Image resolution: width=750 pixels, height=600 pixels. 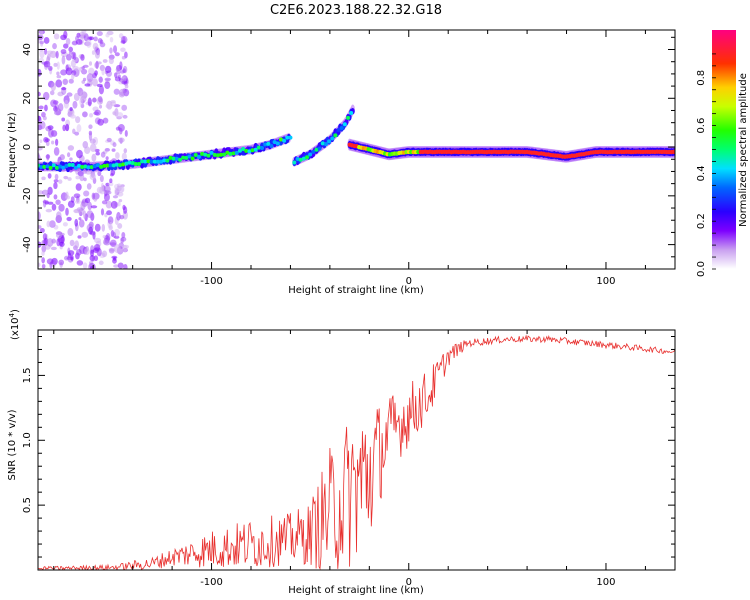 I want to click on y-tick-label: 0.5, so click(x=27, y=505).